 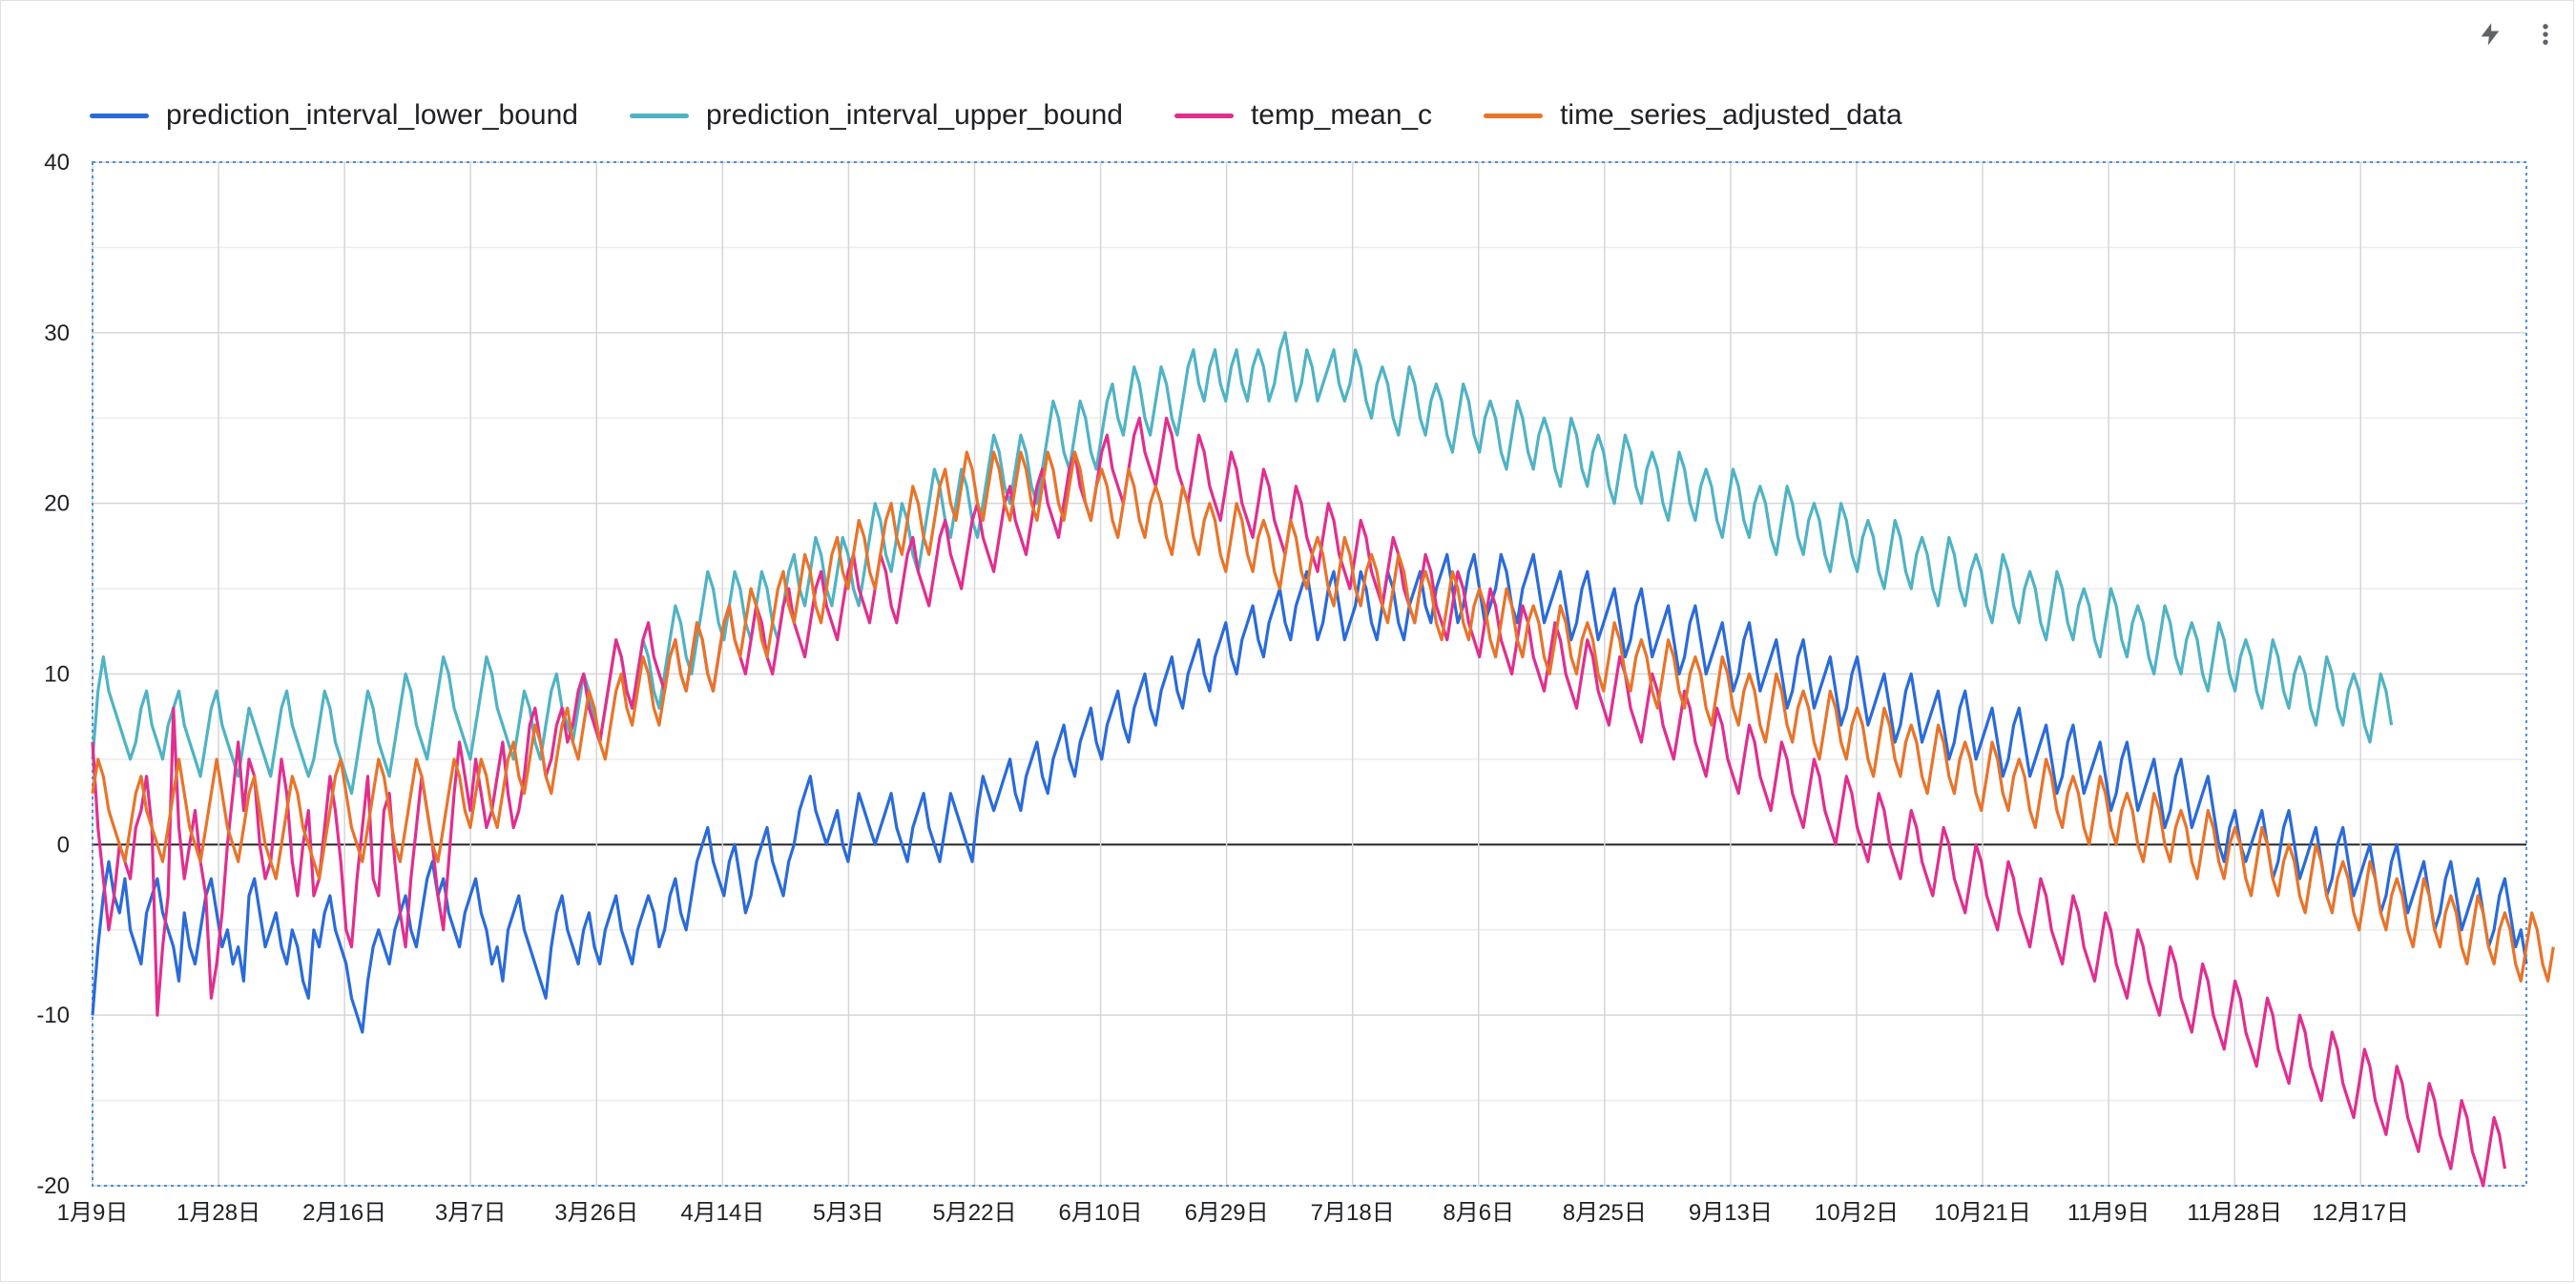 I want to click on x-tick-label: 8月6日, so click(x=1478, y=1213).